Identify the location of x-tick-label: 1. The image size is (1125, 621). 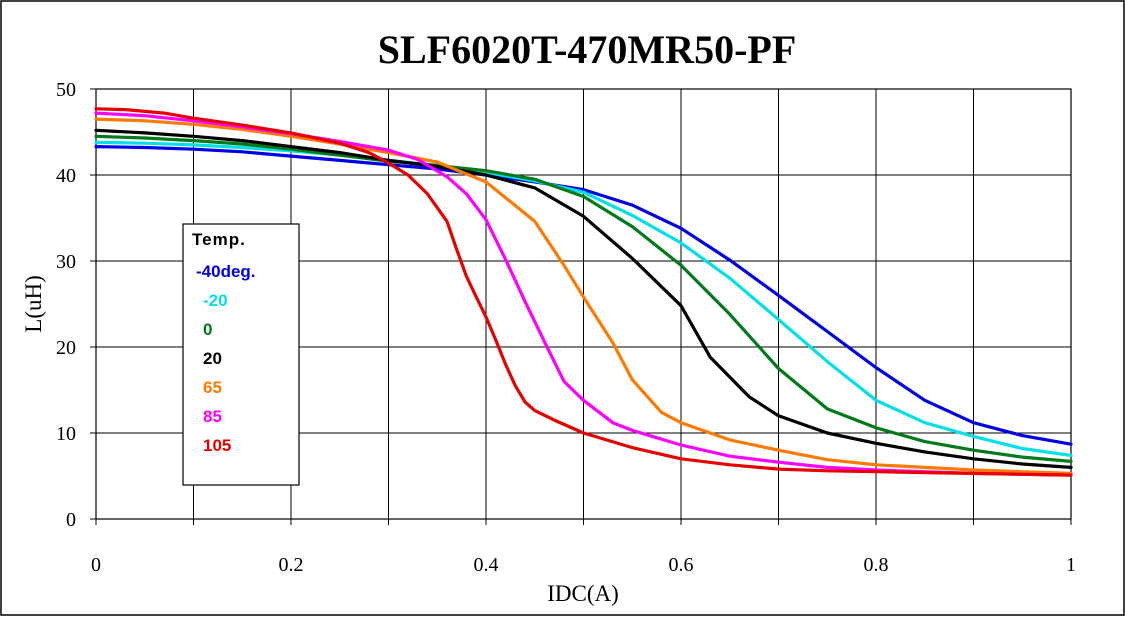
(1071, 565).